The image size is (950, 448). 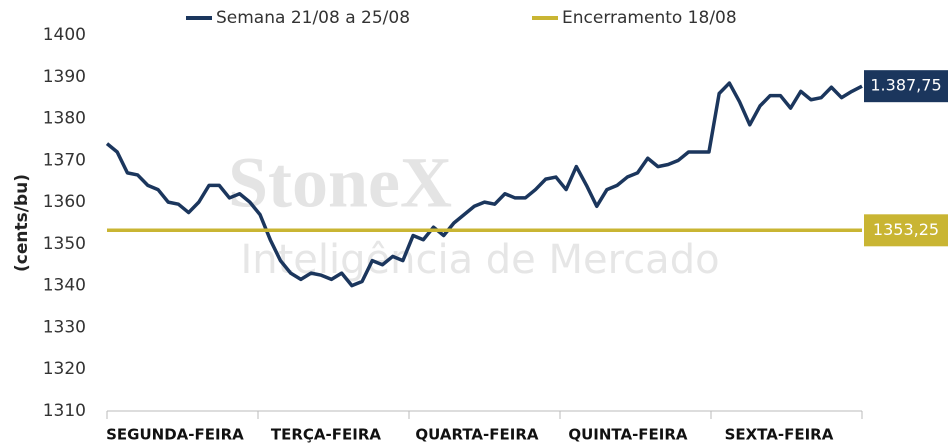 What do you see at coordinates (64, 286) in the screenshot?
I see `y-tick-label: 1340` at bounding box center [64, 286].